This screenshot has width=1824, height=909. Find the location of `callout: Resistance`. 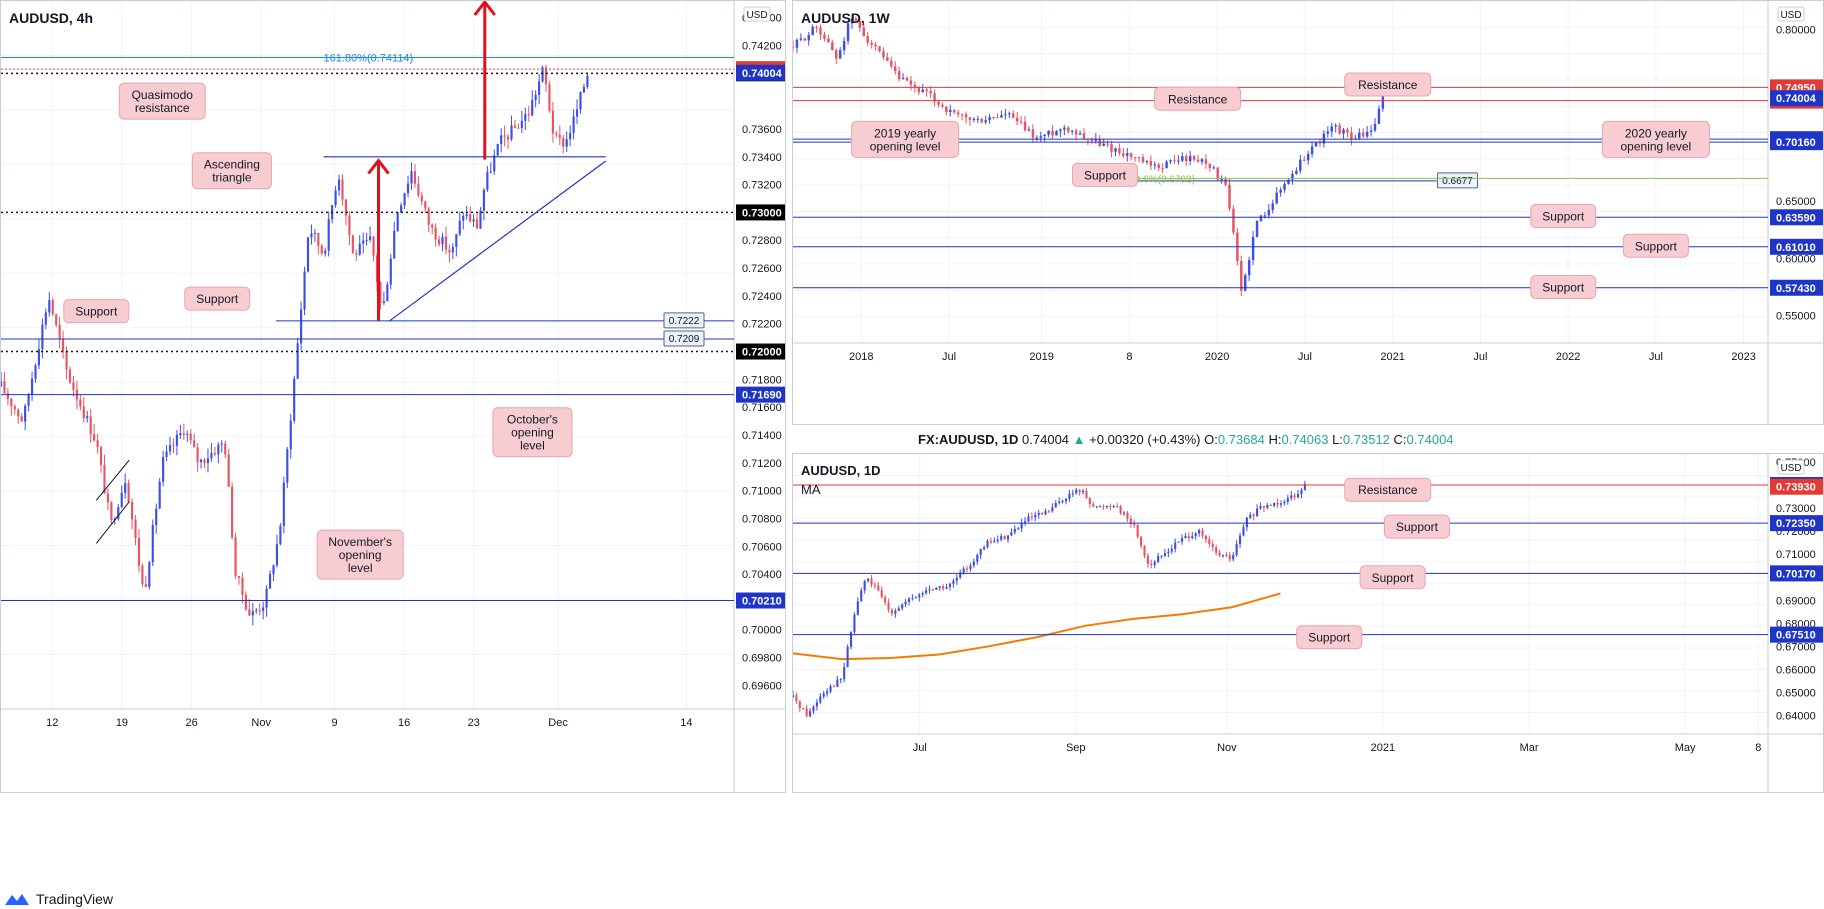

callout: Resistance is located at coordinates (1388, 84).